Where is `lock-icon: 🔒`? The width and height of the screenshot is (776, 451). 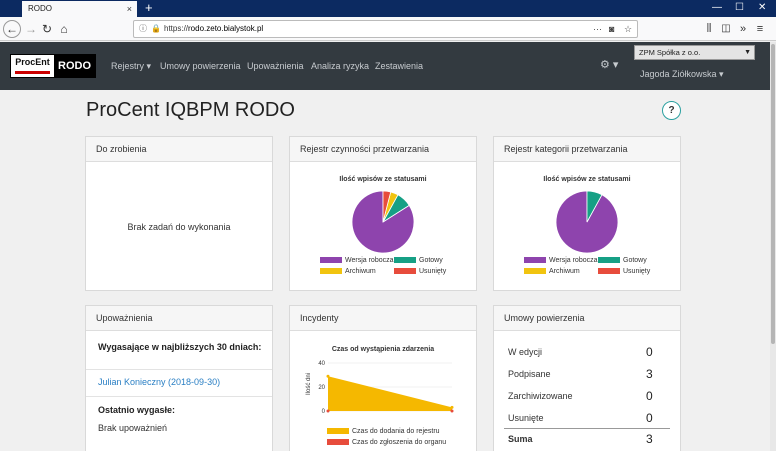
lock-icon: 🔒 is located at coordinates (156, 28).